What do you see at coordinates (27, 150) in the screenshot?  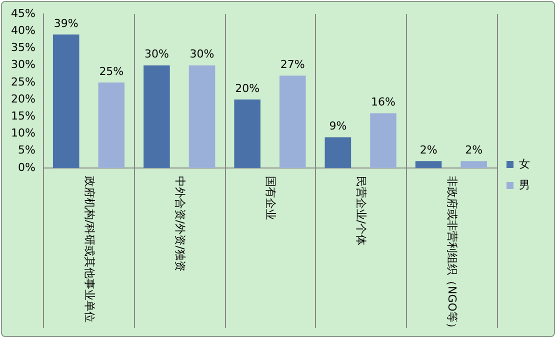 I see `y-tick-label: 5%` at bounding box center [27, 150].